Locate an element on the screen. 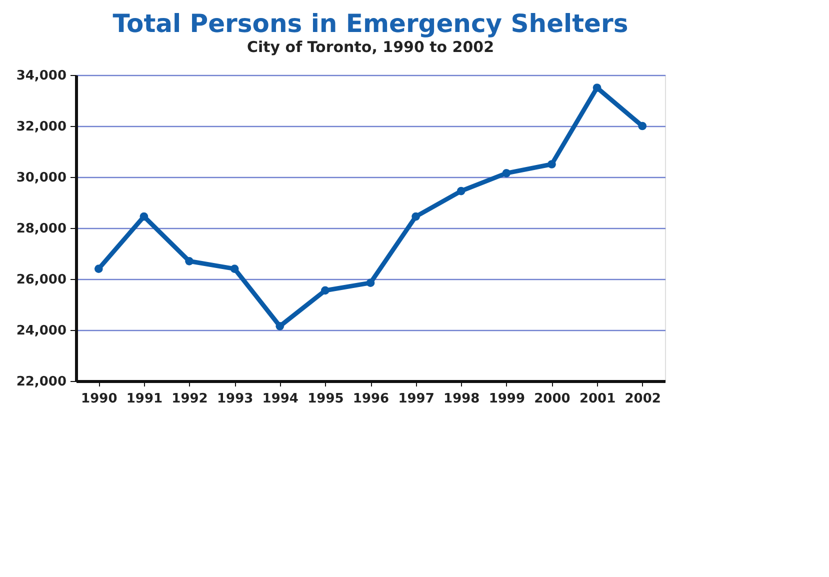 This screenshot has width=829, height=577. y-tick-label: 26,000 is located at coordinates (41, 280).